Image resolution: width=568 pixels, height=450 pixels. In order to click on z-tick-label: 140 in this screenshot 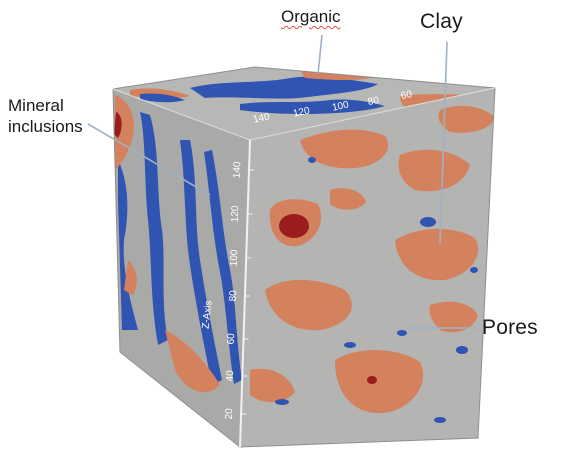, I will do `click(238, 169)`.